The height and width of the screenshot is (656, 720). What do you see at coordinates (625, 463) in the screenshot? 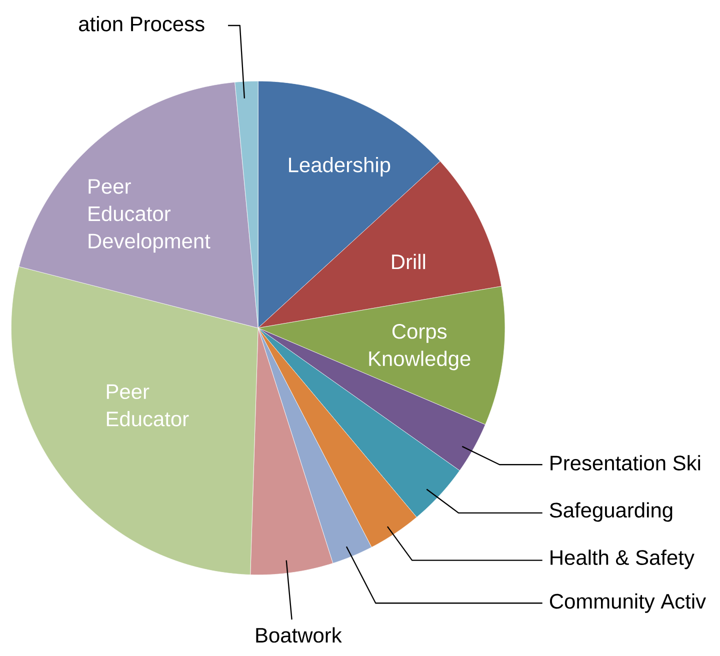
I see `slice-label: Presentation Ski` at bounding box center [625, 463].